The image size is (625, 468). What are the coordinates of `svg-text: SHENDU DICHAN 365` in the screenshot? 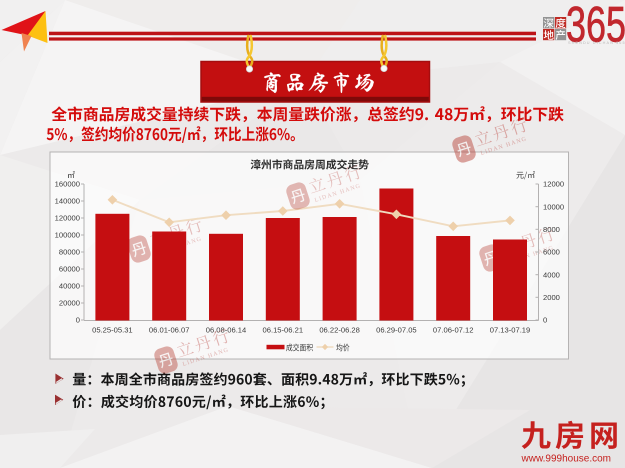 It's located at (596, 43).